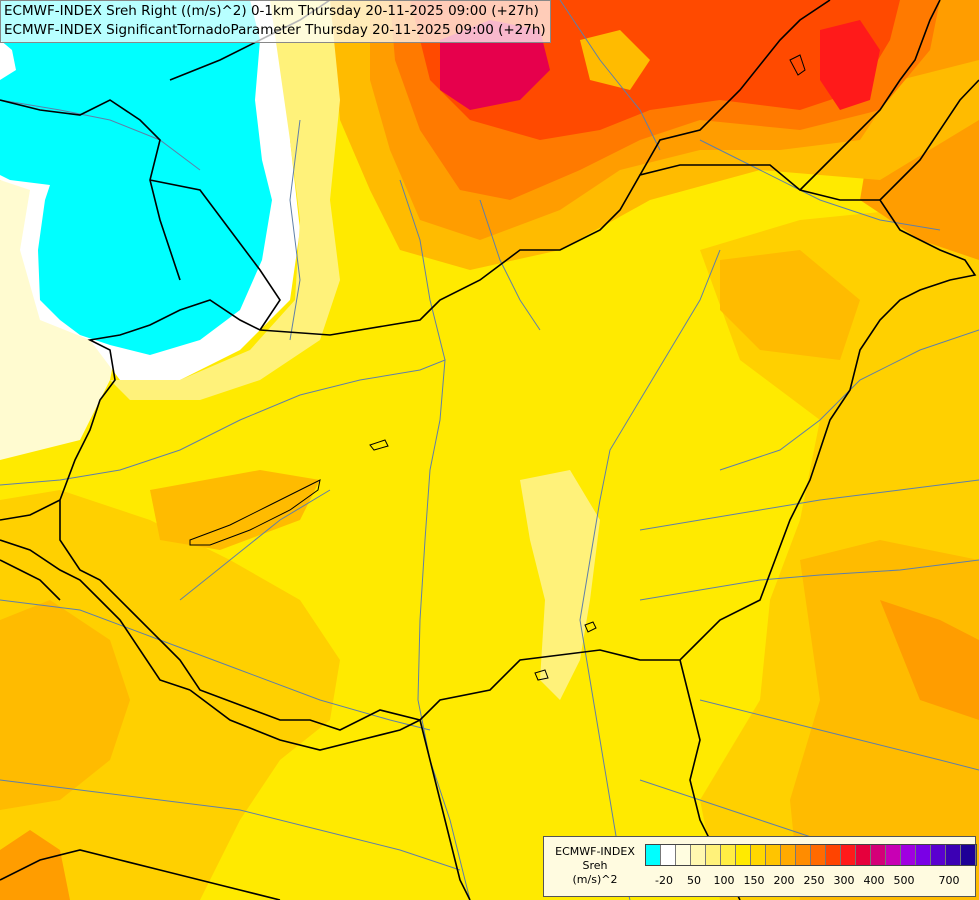 The height and width of the screenshot is (900, 979). Describe the element at coordinates (724, 880) in the screenshot. I see `legend-tick-label: 100` at that location.